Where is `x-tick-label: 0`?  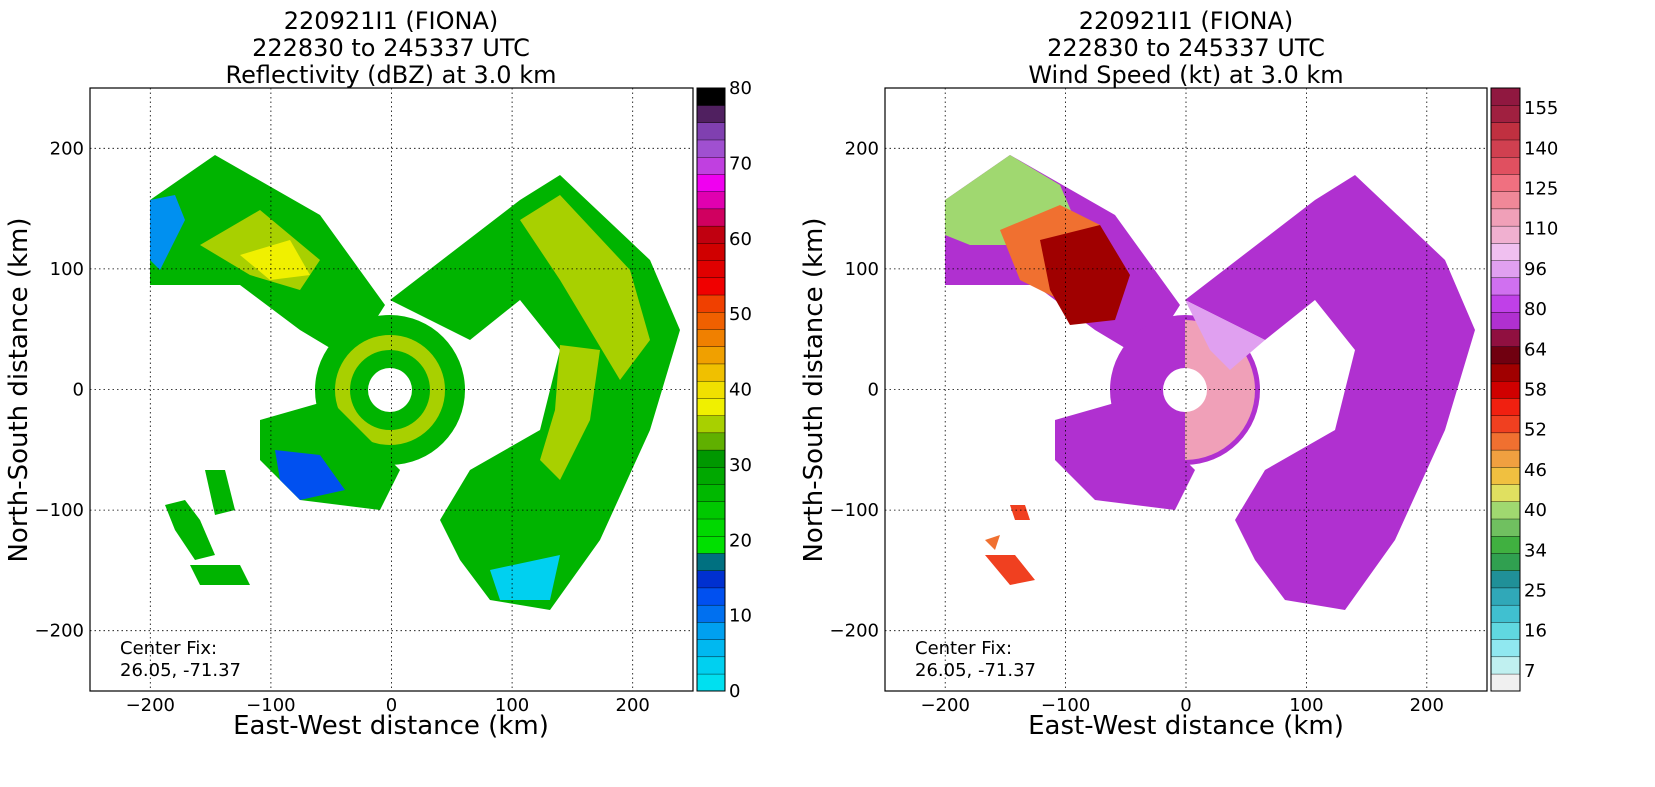
x-tick-label: 0 is located at coordinates (1185, 705).